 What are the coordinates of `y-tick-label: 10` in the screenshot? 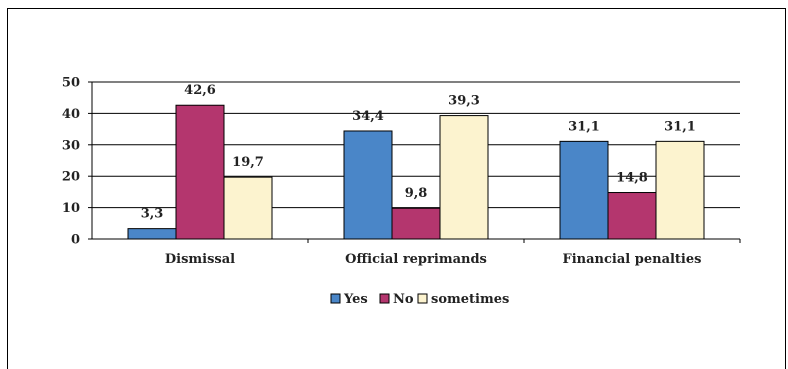 It's located at (71, 208).